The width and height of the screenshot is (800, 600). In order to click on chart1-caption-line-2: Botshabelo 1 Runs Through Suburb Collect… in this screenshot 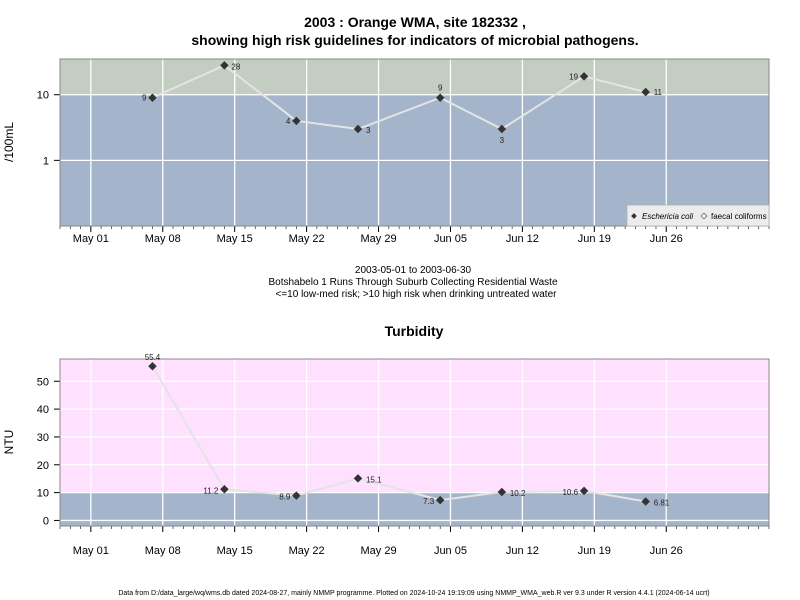, I will do `click(412, 282)`.